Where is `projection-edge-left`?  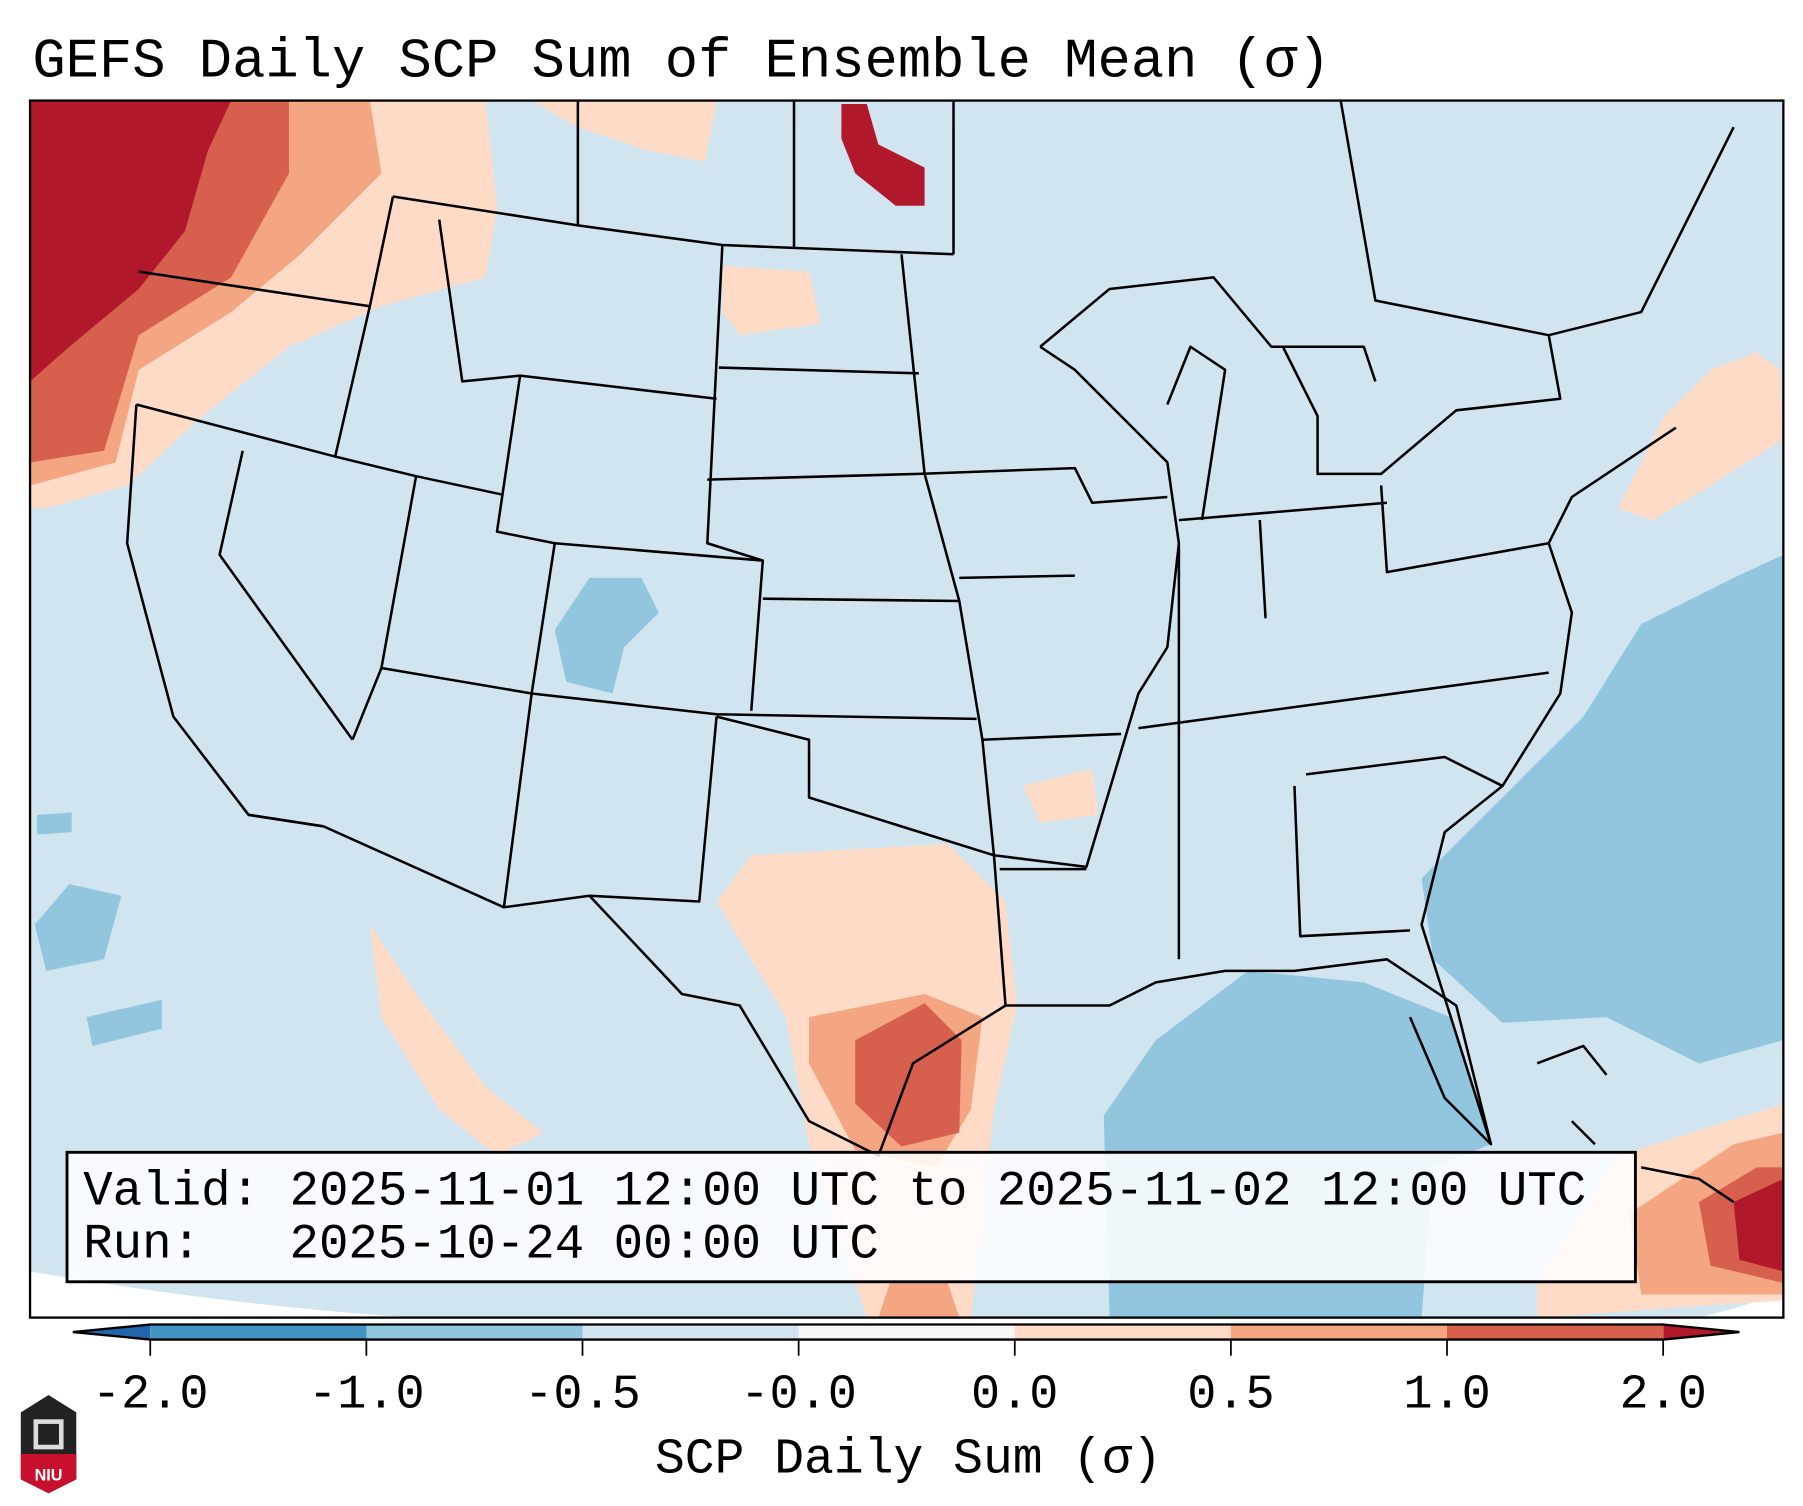
projection-edge-left is located at coordinates (223, 1294).